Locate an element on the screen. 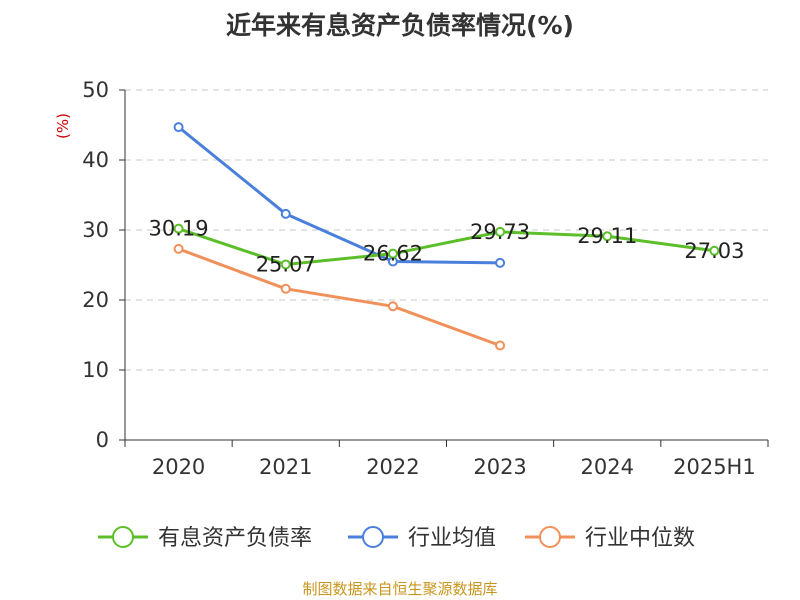 Image resolution: width=800 pixels, height=600 pixels. data-label: 29.73 is located at coordinates (500, 232).